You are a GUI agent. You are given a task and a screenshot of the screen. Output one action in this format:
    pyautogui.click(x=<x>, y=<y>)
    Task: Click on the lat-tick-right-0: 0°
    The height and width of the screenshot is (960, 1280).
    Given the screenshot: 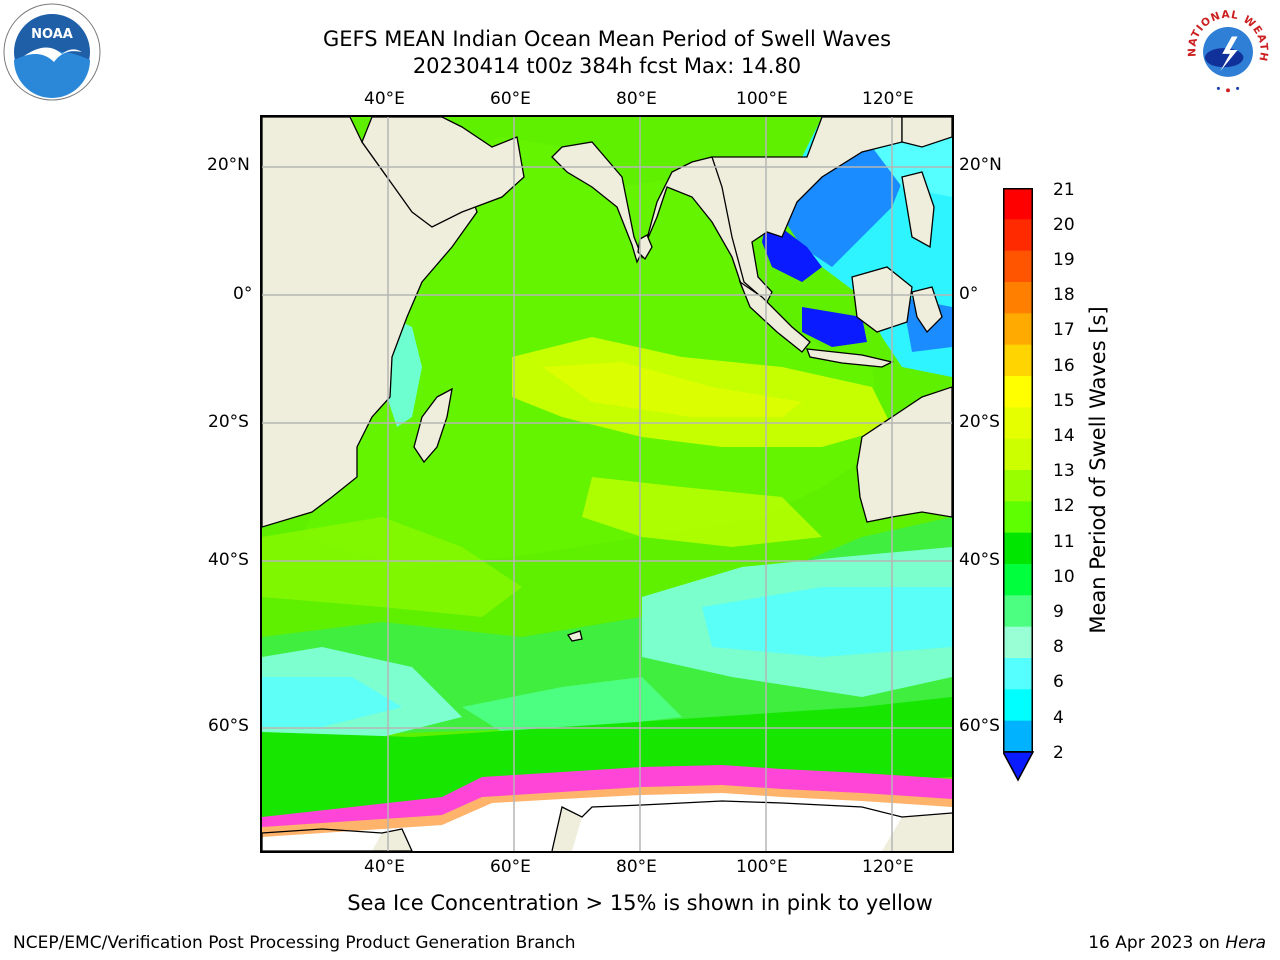 What is the action you would take?
    pyautogui.click(x=969, y=294)
    